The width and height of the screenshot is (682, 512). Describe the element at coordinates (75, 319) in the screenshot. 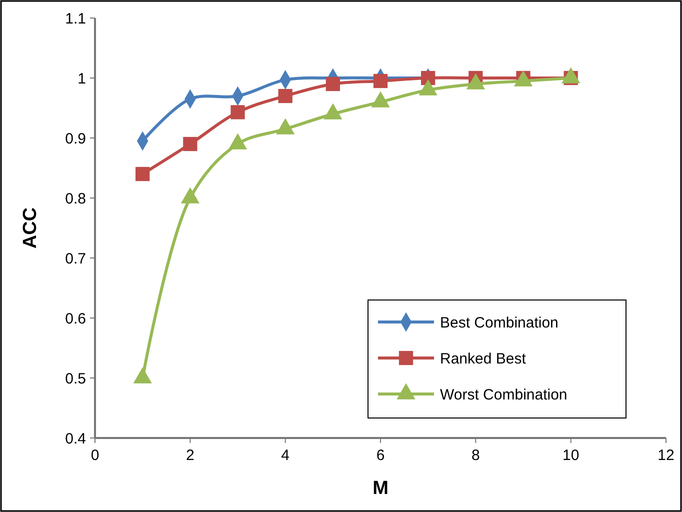

I see `y-tick-label: 0.6` at that location.